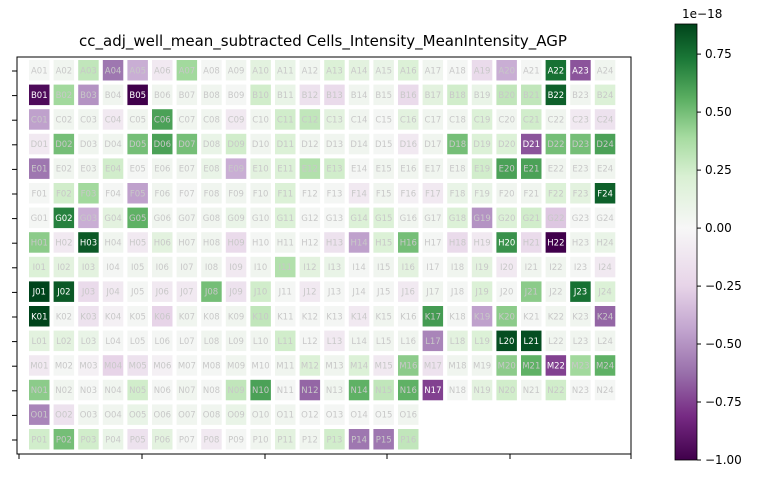 The width and height of the screenshot is (758, 497). What do you see at coordinates (261, 170) in the screenshot?
I see `cell-label-E10: E10` at bounding box center [261, 170].